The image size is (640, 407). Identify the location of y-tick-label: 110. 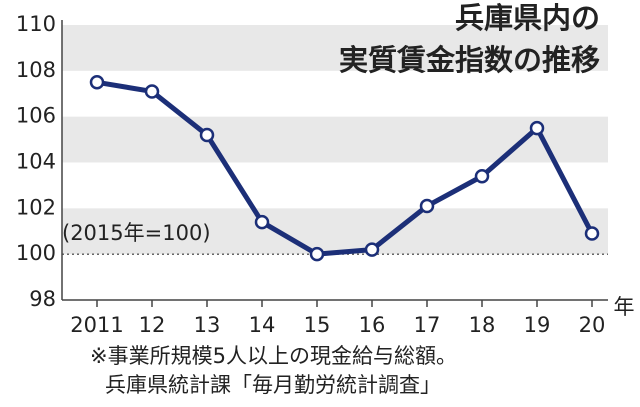
(36, 24).